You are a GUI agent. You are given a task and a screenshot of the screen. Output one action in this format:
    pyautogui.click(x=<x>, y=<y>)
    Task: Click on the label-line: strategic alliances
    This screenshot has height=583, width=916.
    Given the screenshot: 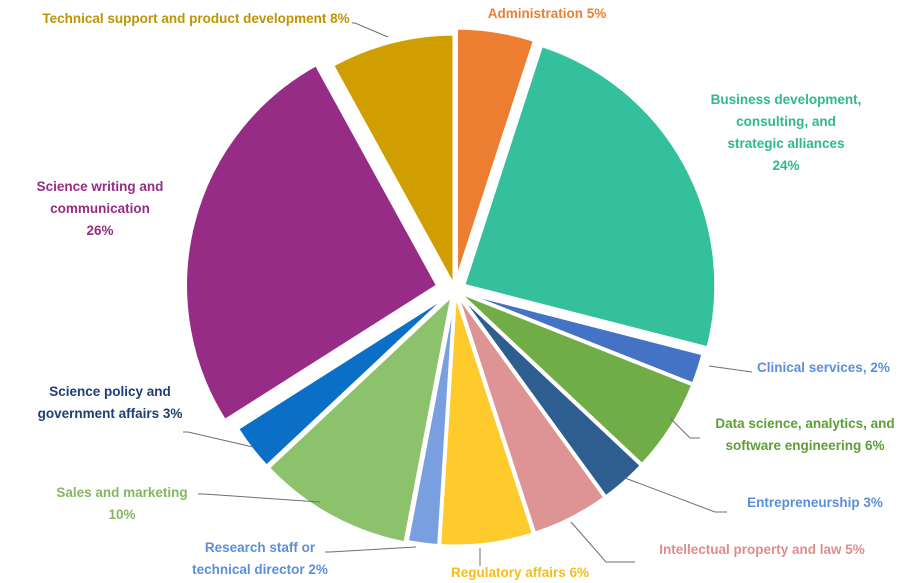 What is the action you would take?
    pyautogui.click(x=785, y=143)
    